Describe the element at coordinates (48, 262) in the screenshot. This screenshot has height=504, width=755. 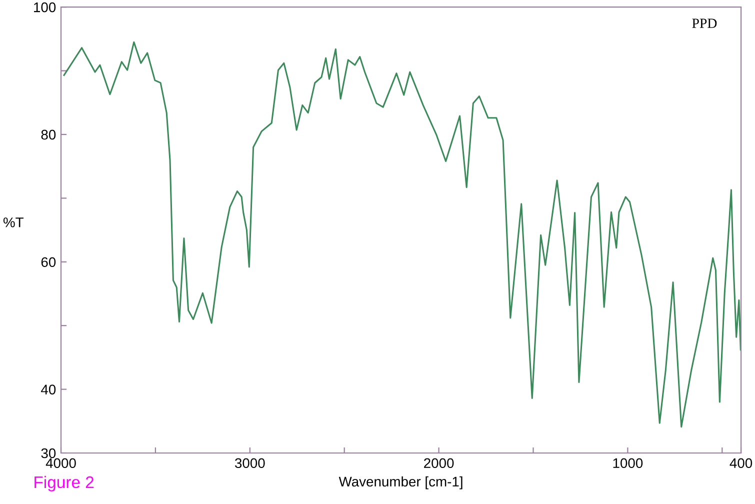
I see `y-tick-label: 60` at that location.